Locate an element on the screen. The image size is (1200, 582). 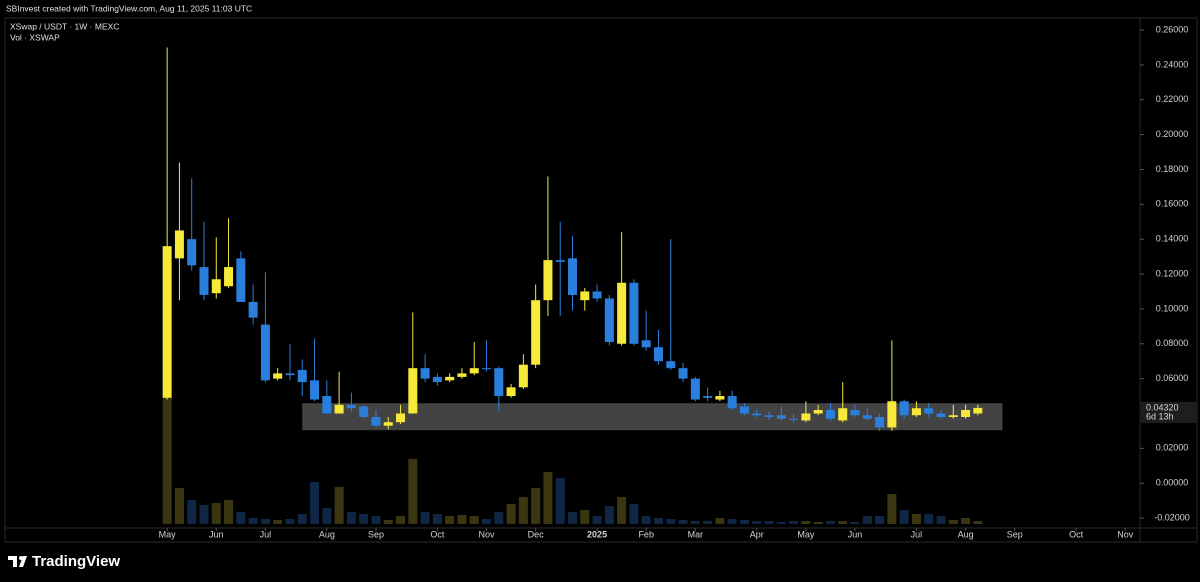
y-tick-label: 0.22000 is located at coordinates (1172, 99).